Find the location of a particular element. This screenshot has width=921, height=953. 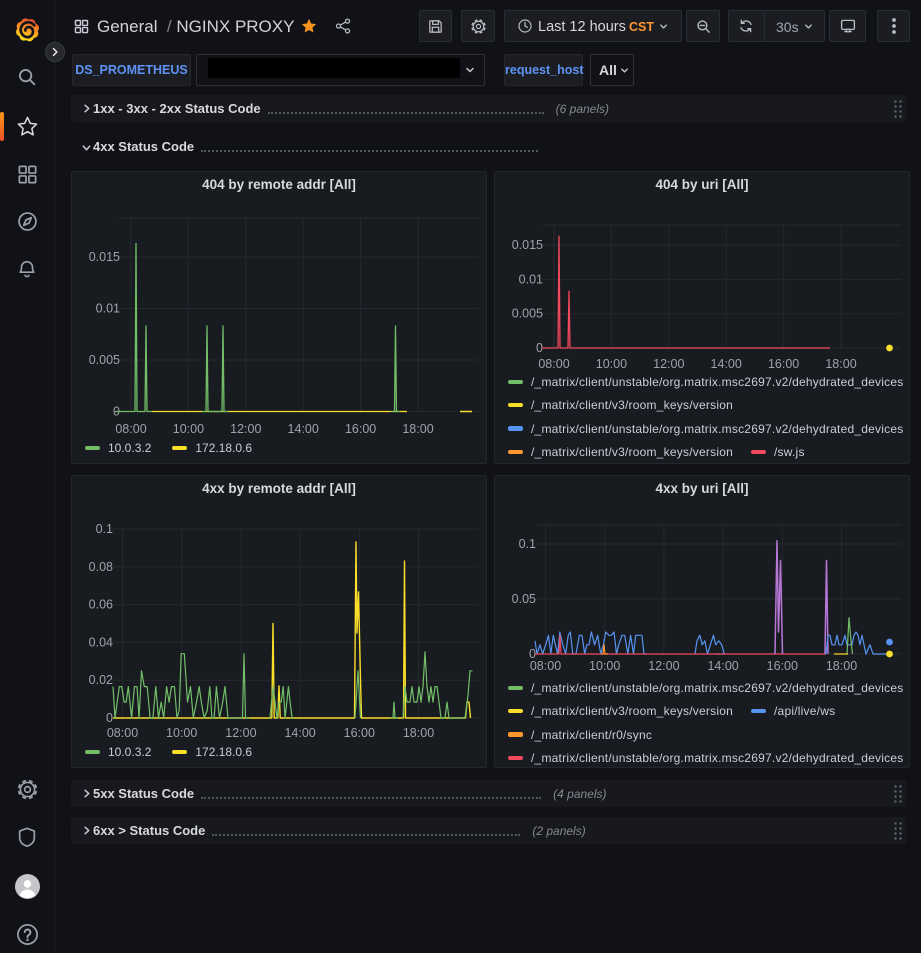

svg-text: 0.02 is located at coordinates (101, 680).